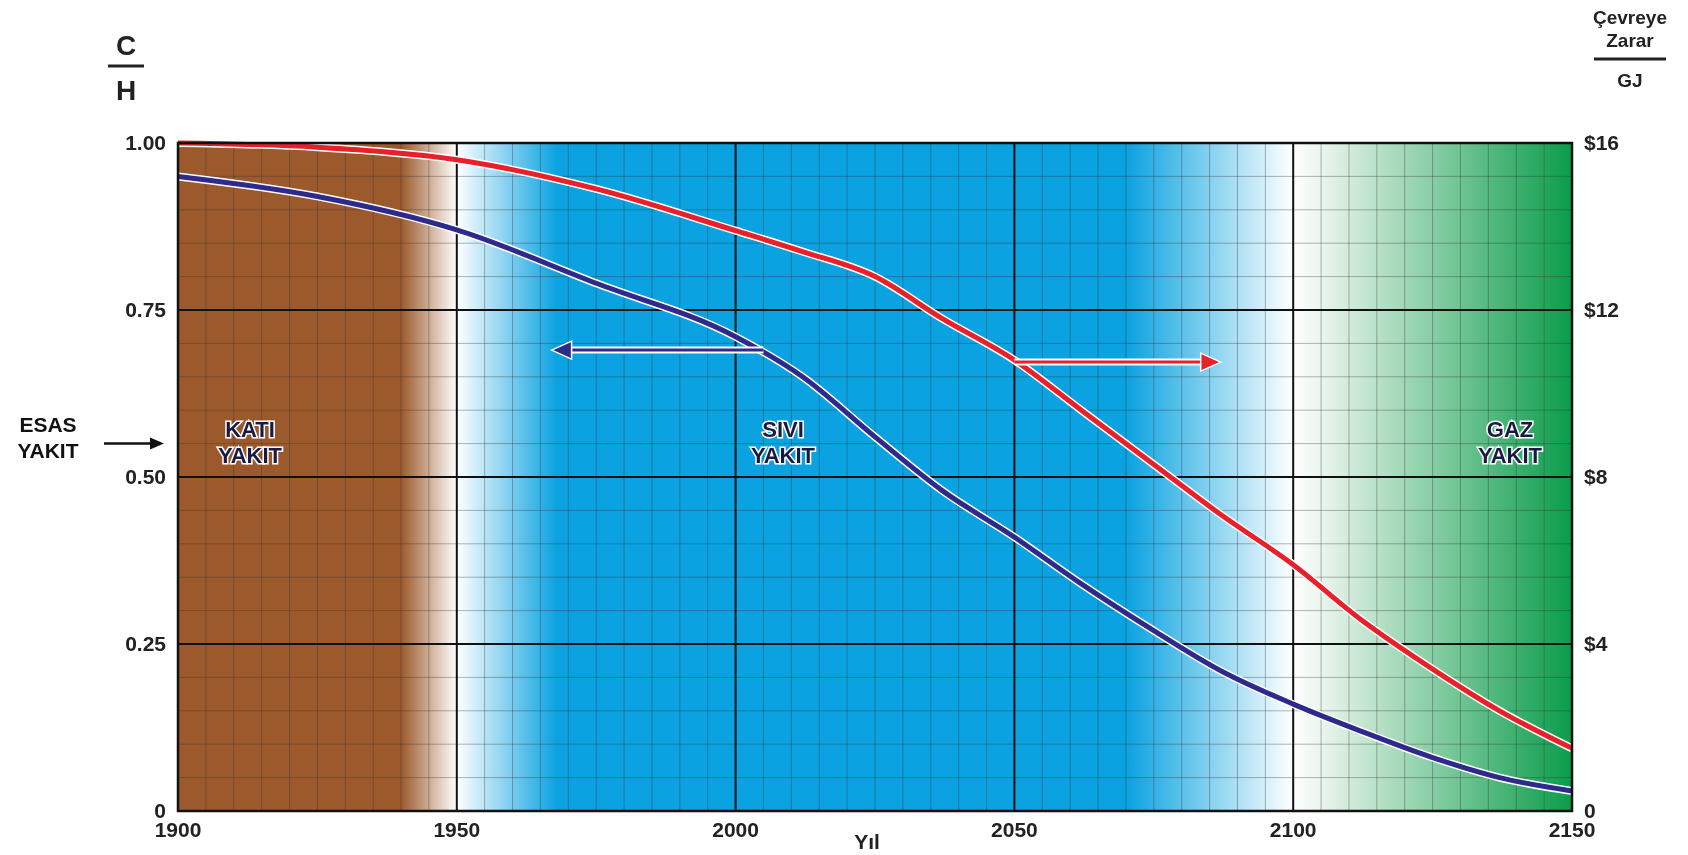  What do you see at coordinates (1602, 309) in the screenshot?
I see `y2-tick-label: $12` at bounding box center [1602, 309].